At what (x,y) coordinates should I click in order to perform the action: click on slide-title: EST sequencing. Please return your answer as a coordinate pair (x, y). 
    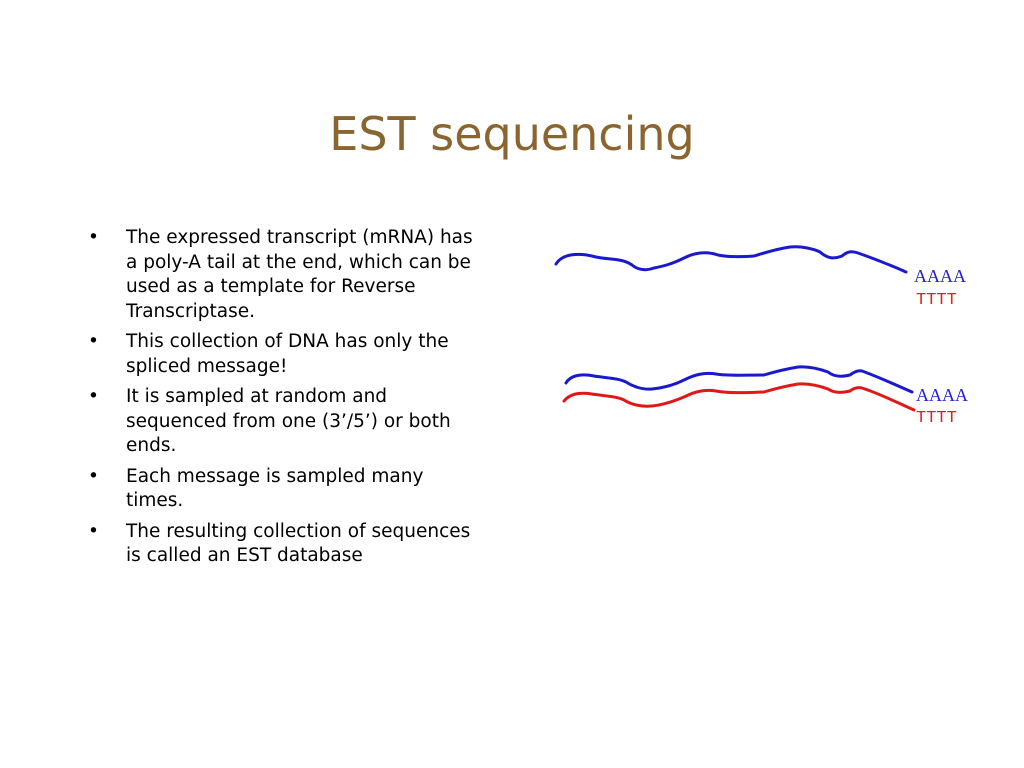
    Looking at the image, I should click on (512, 134).